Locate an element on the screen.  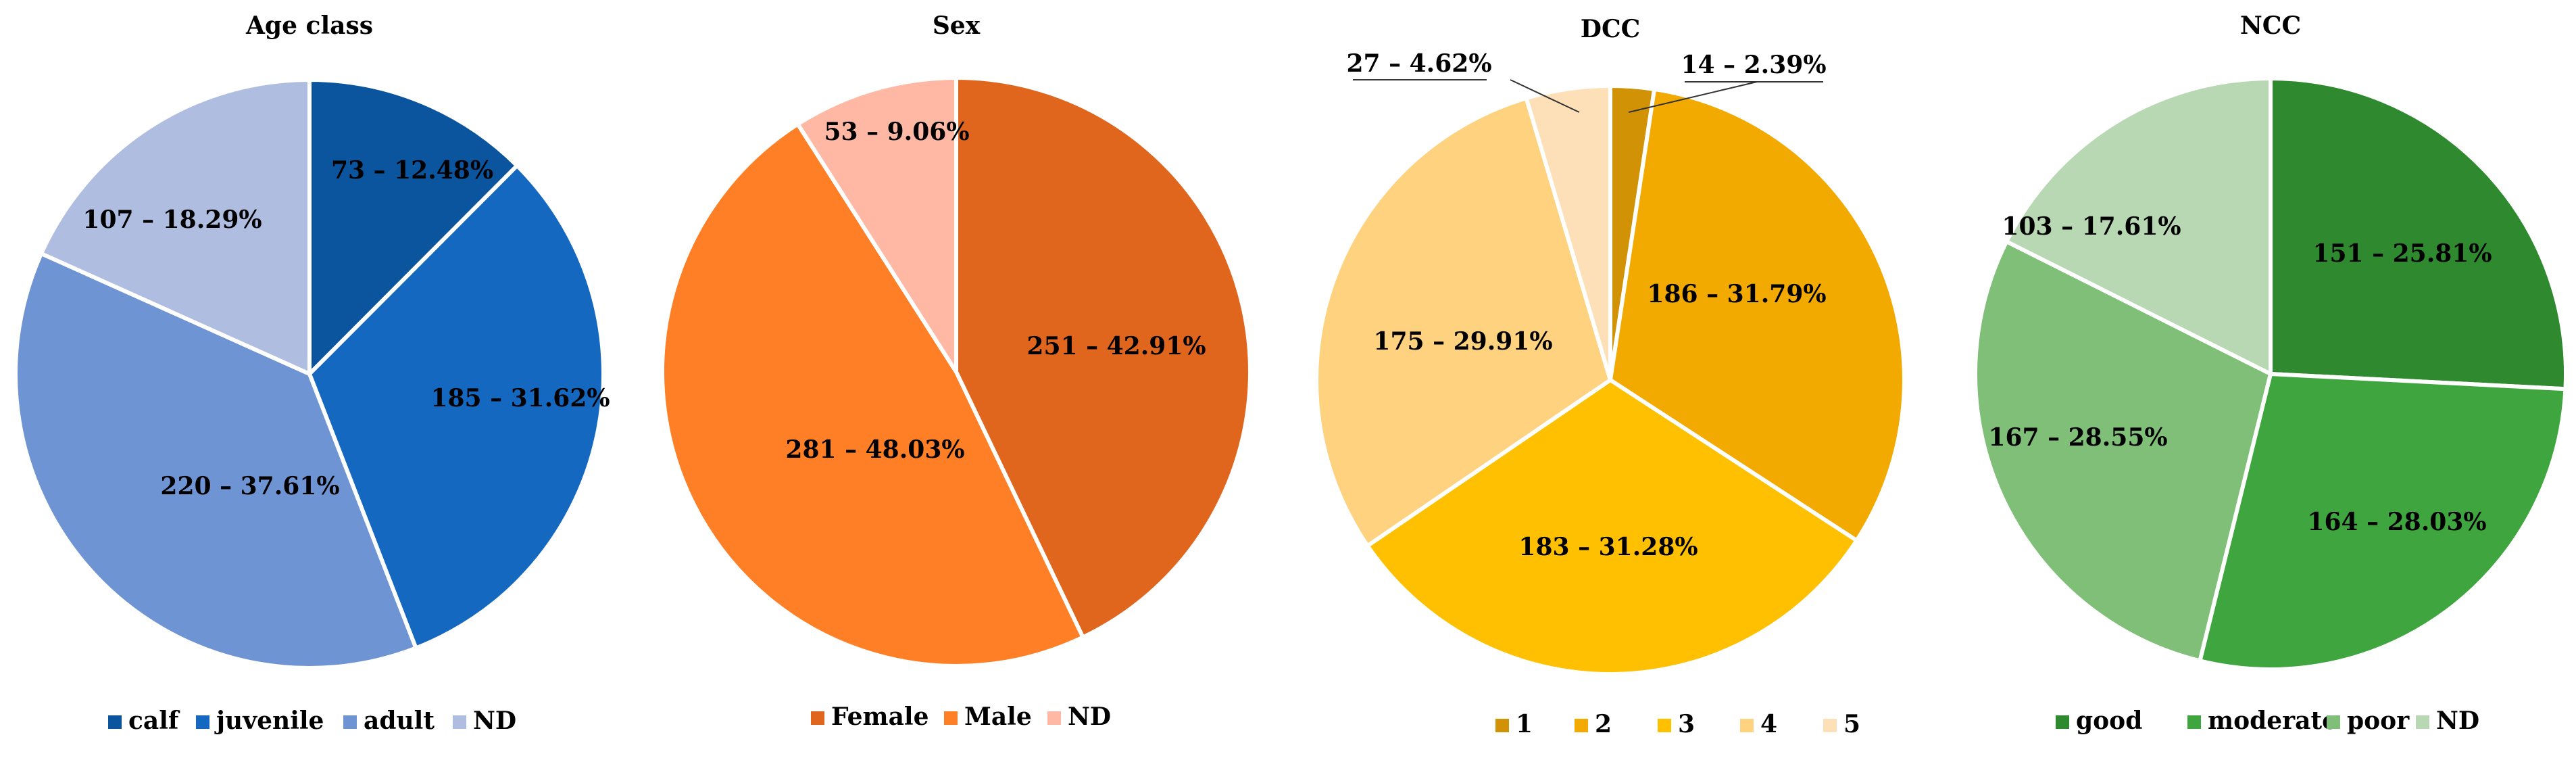
legend-label: adult is located at coordinates (399, 721).